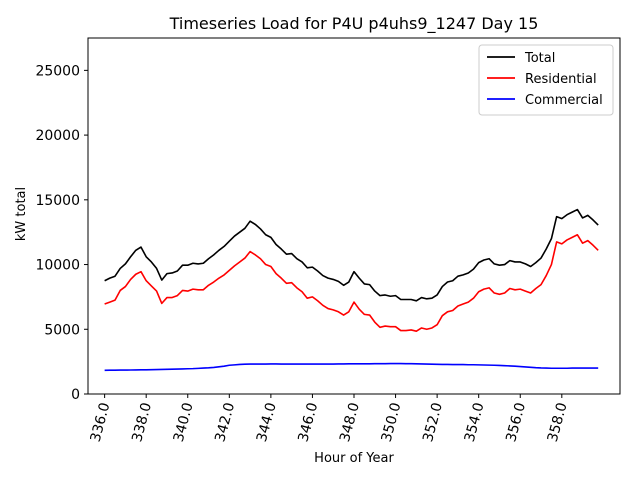 This screenshot has height=480, width=640. I want to click on y-tick-label: 0, so click(75, 395).